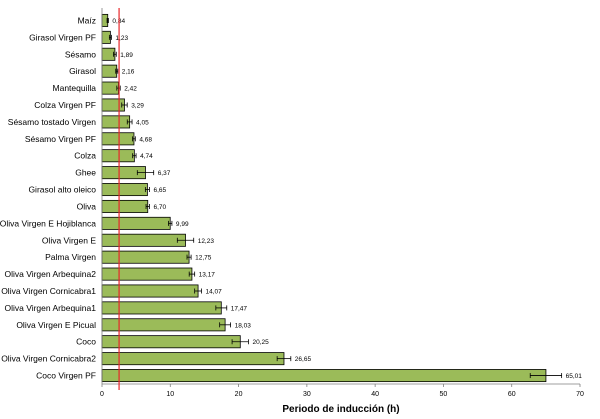 The height and width of the screenshot is (419, 600). Describe the element at coordinates (207, 275) in the screenshot. I see `data-label: 13,17` at that location.